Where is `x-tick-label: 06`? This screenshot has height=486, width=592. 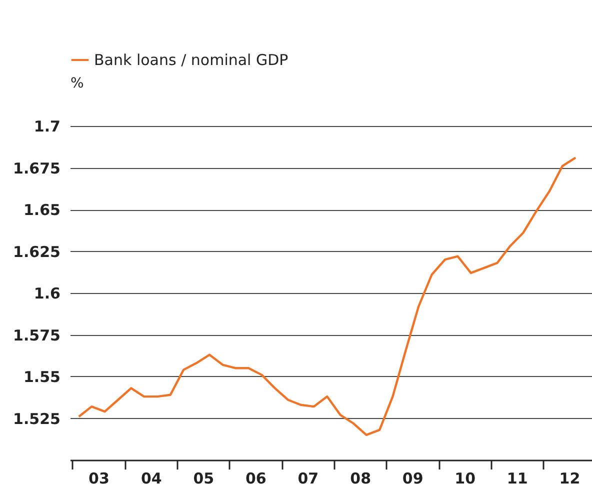 x-tick-label: 06 is located at coordinates (255, 478).